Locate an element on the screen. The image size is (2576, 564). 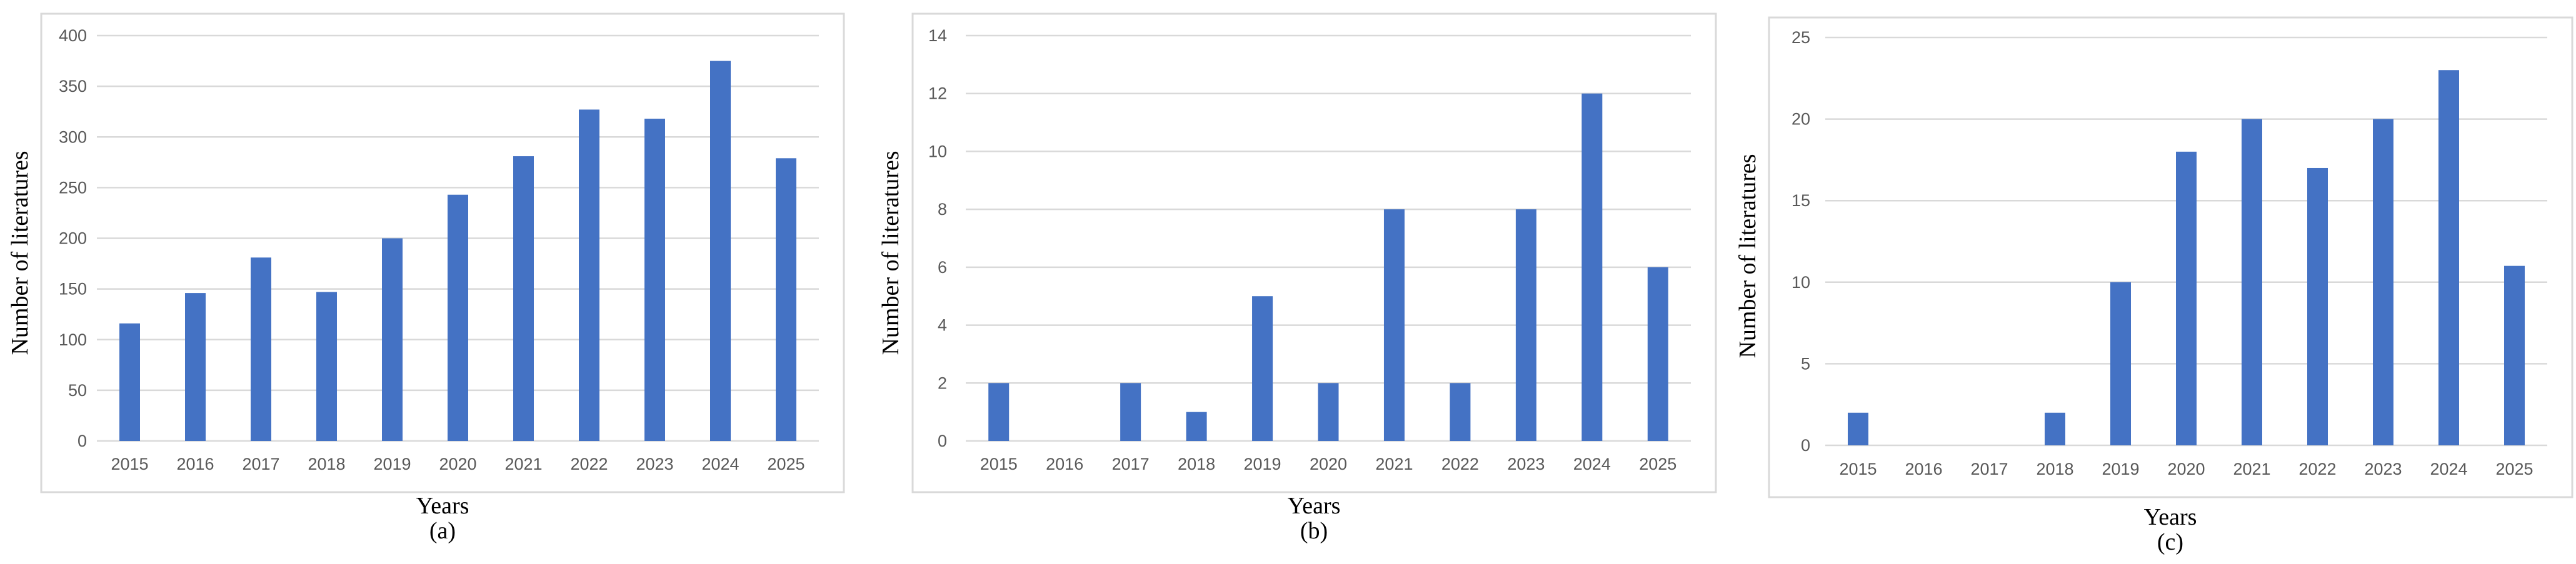
chart-a-x-tick-label: 2025 is located at coordinates (785, 464).